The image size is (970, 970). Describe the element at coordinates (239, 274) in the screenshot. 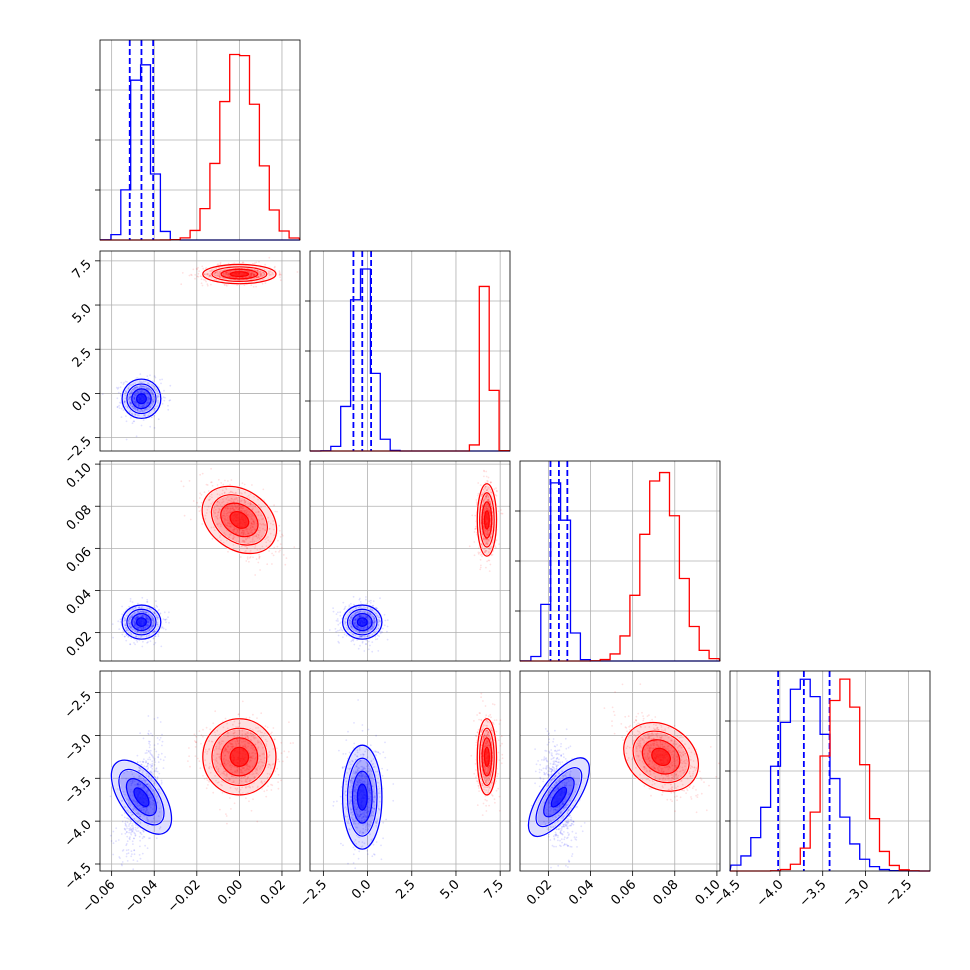

I see `density-contour` at that location.